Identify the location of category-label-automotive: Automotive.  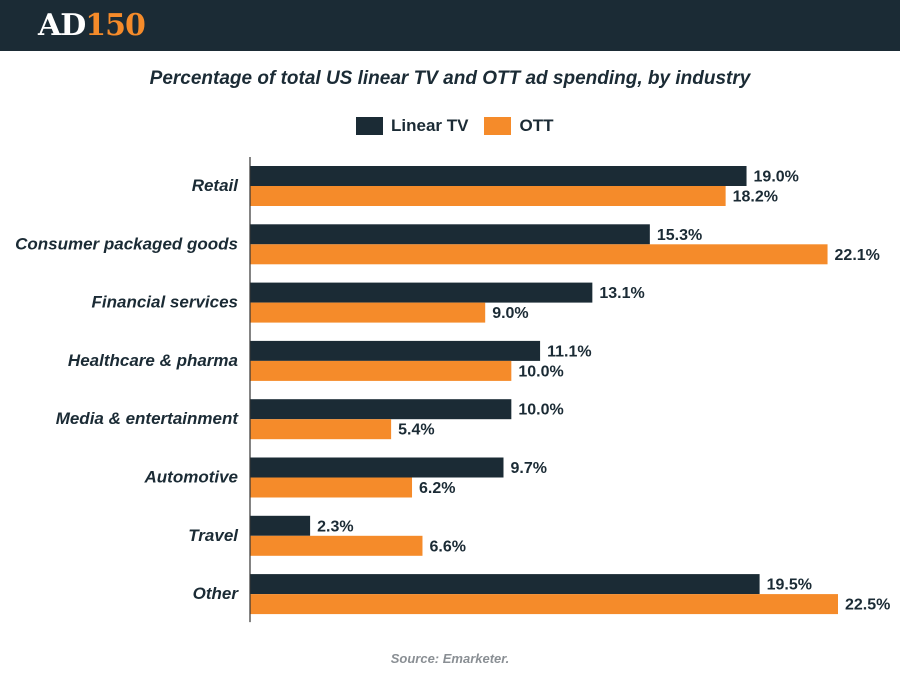
(191, 477).